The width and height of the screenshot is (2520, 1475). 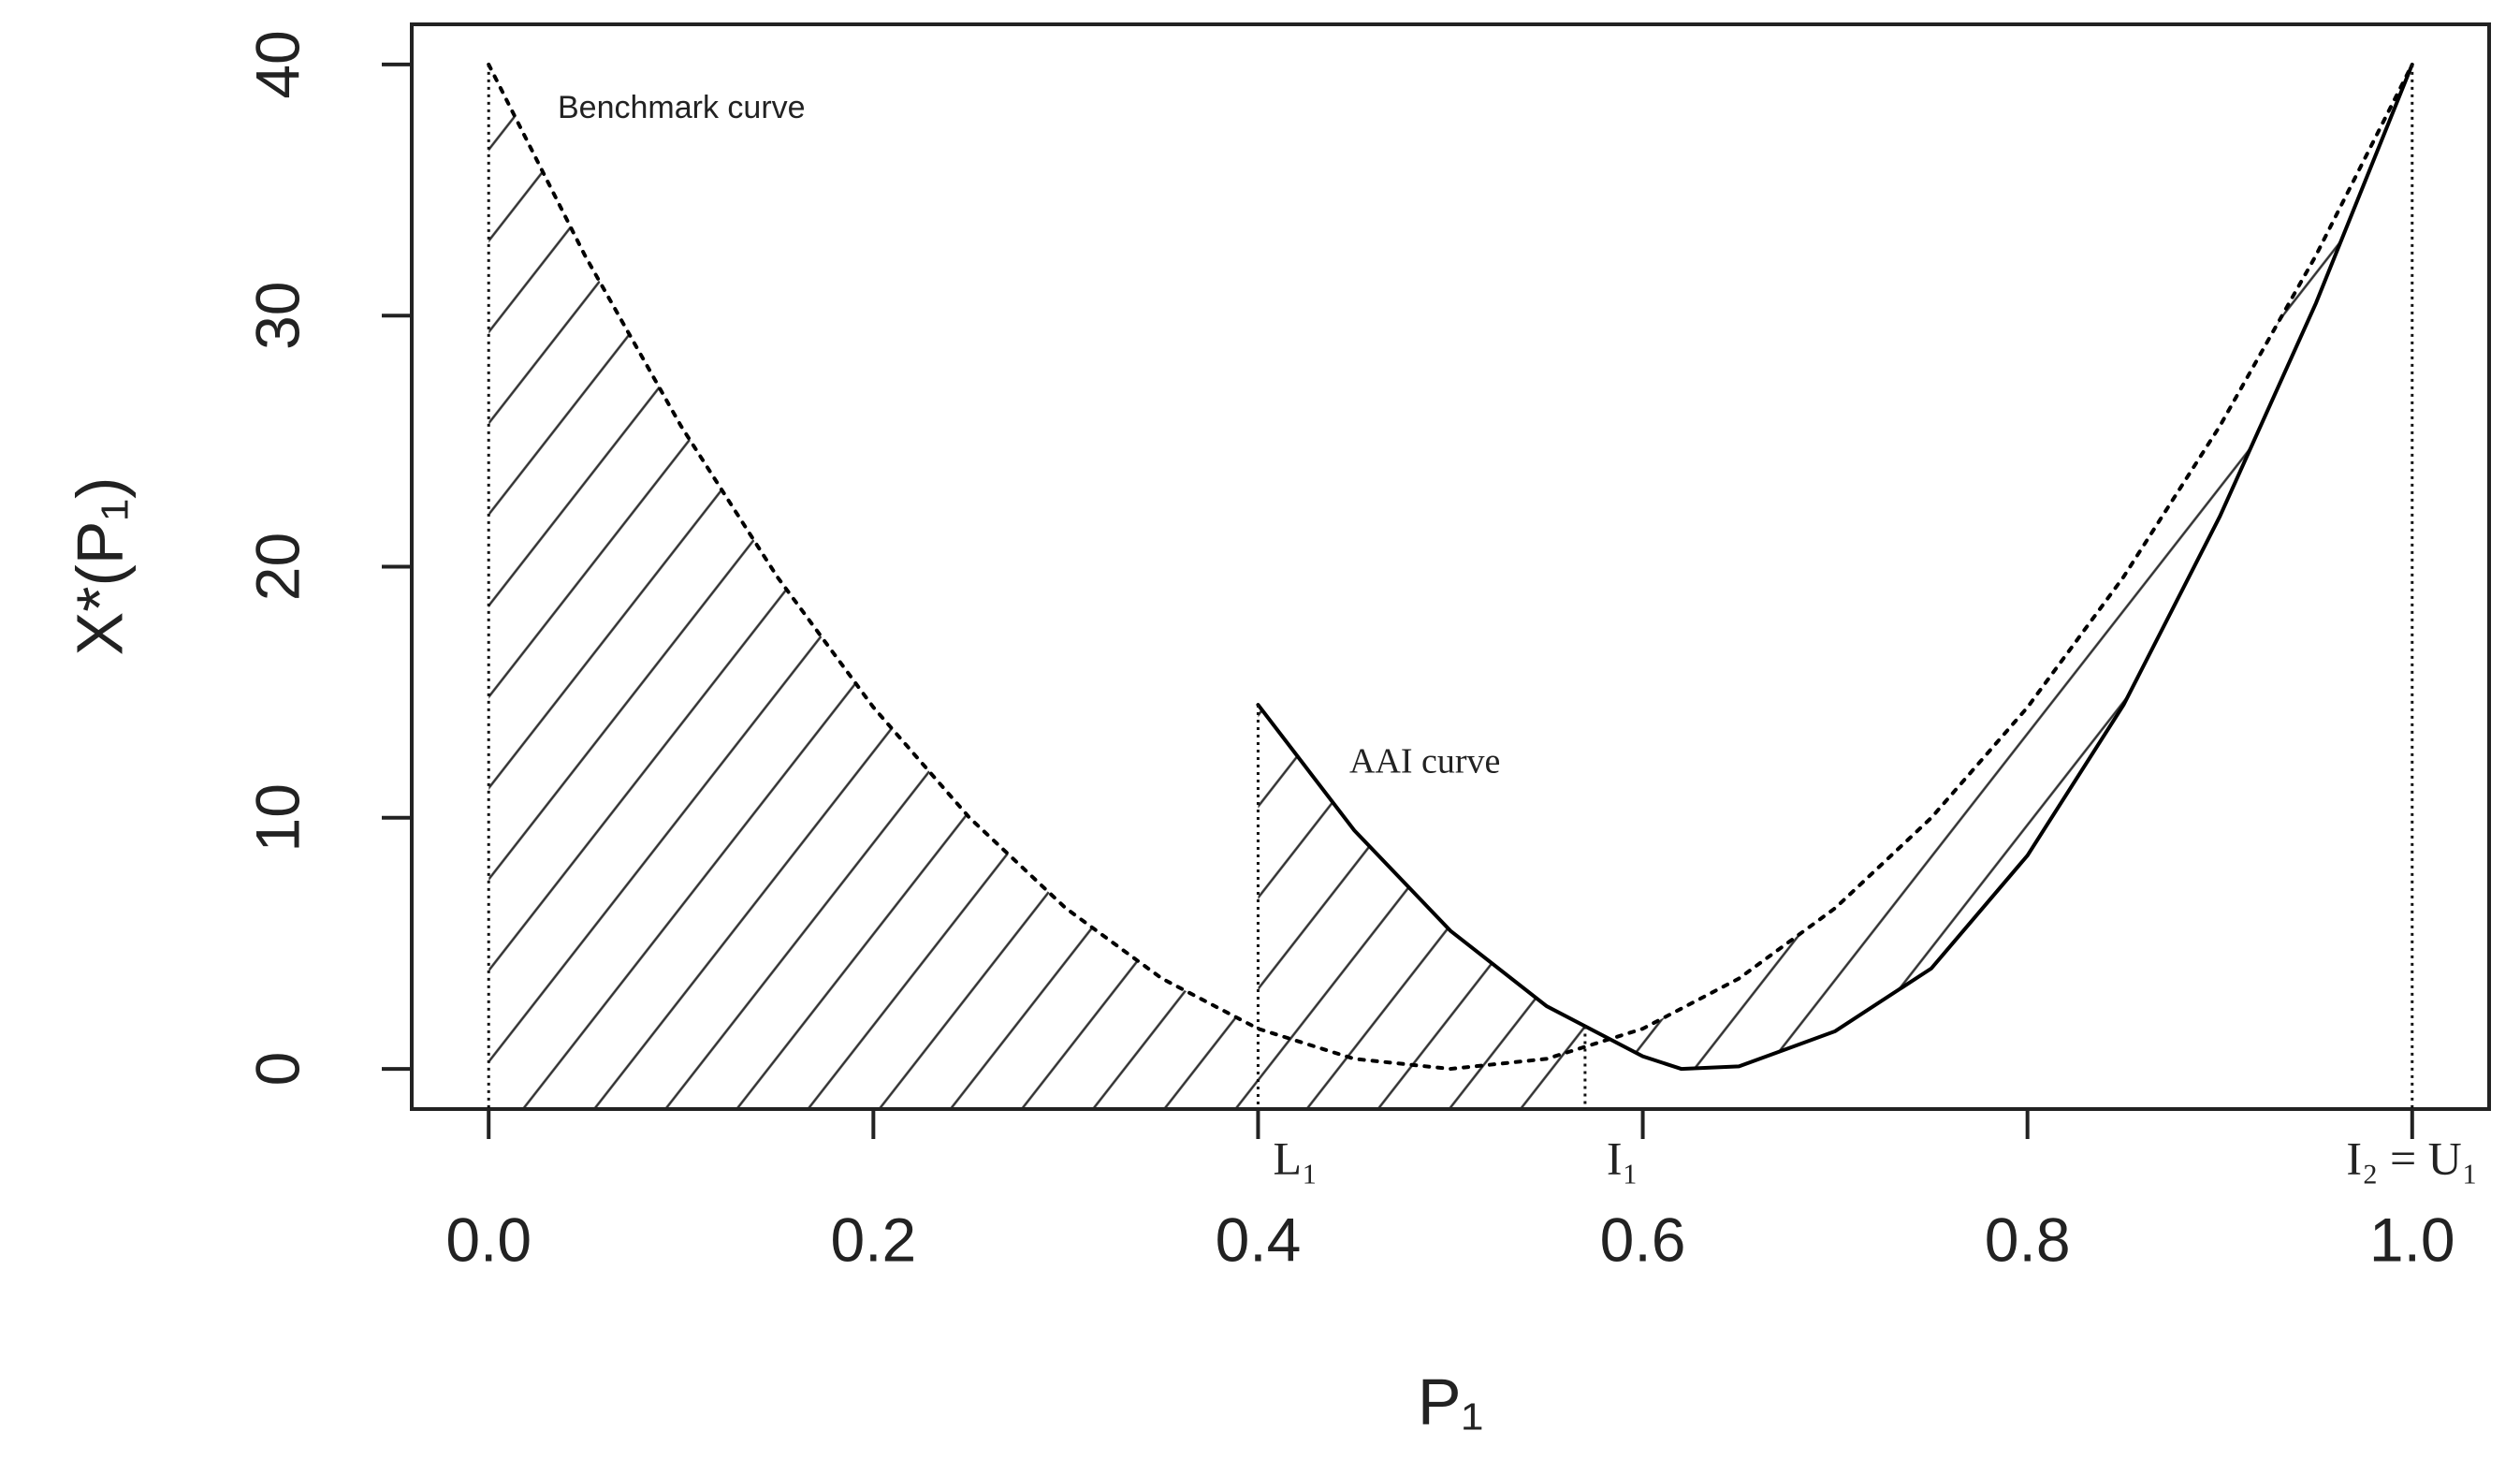 I want to click on x-axis-title: P₁, so click(x=1450, y=1401).